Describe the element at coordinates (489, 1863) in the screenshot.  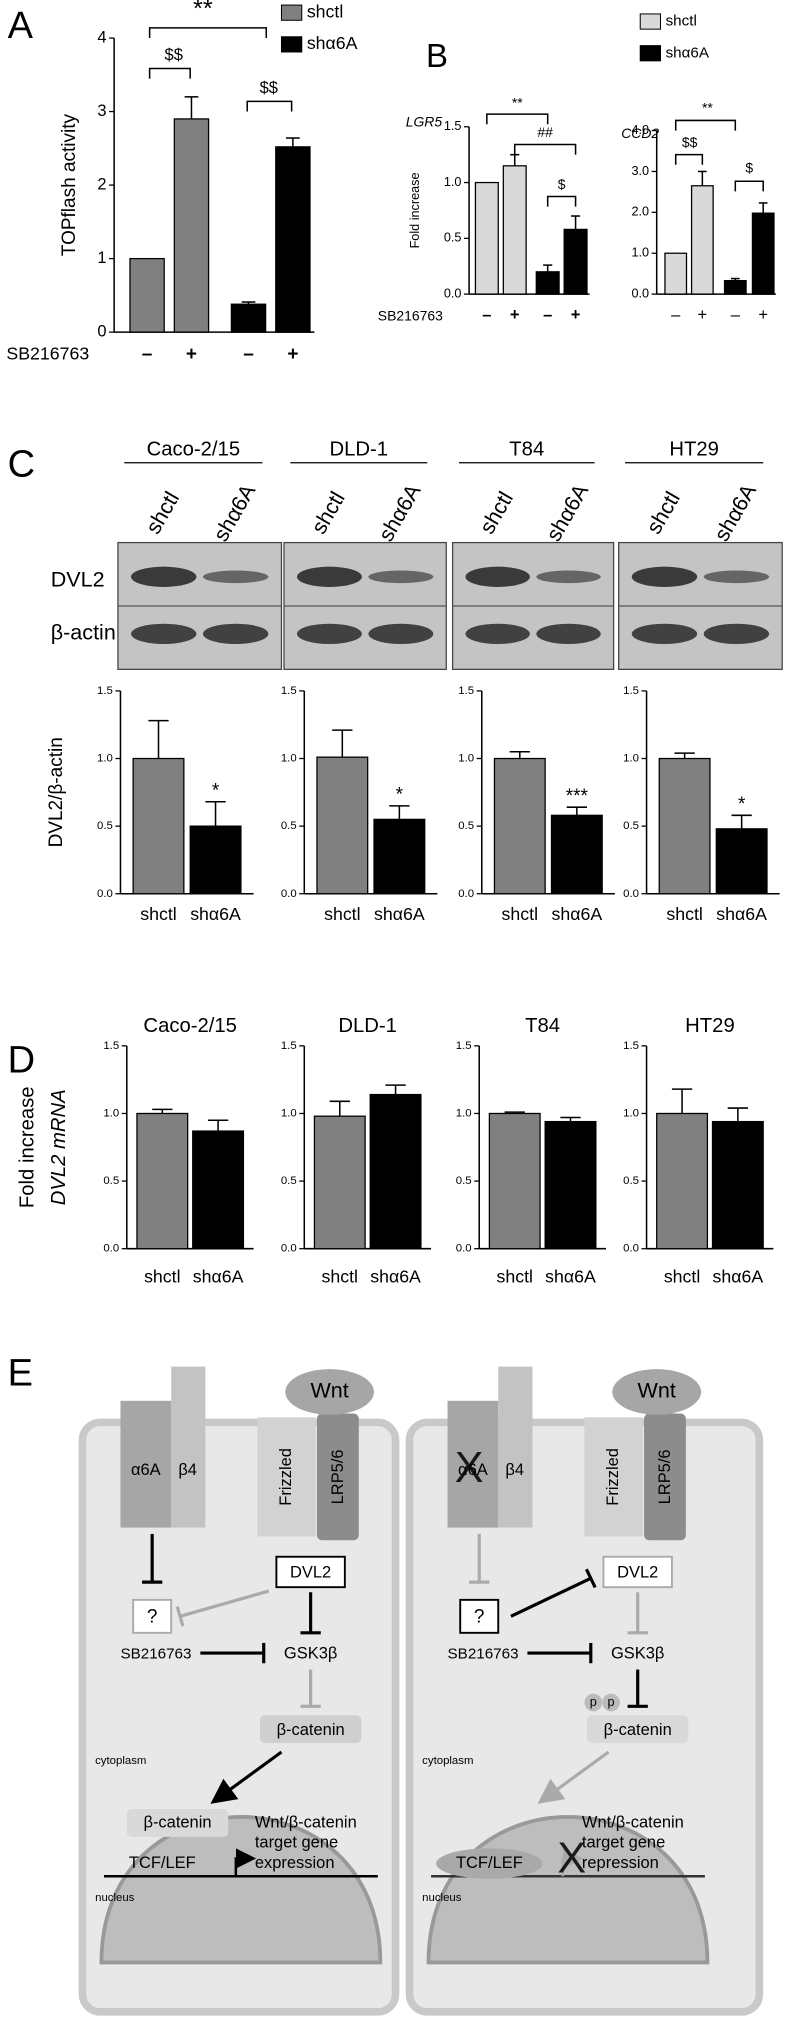
I see `diagram-label: TCF/LEF` at that location.